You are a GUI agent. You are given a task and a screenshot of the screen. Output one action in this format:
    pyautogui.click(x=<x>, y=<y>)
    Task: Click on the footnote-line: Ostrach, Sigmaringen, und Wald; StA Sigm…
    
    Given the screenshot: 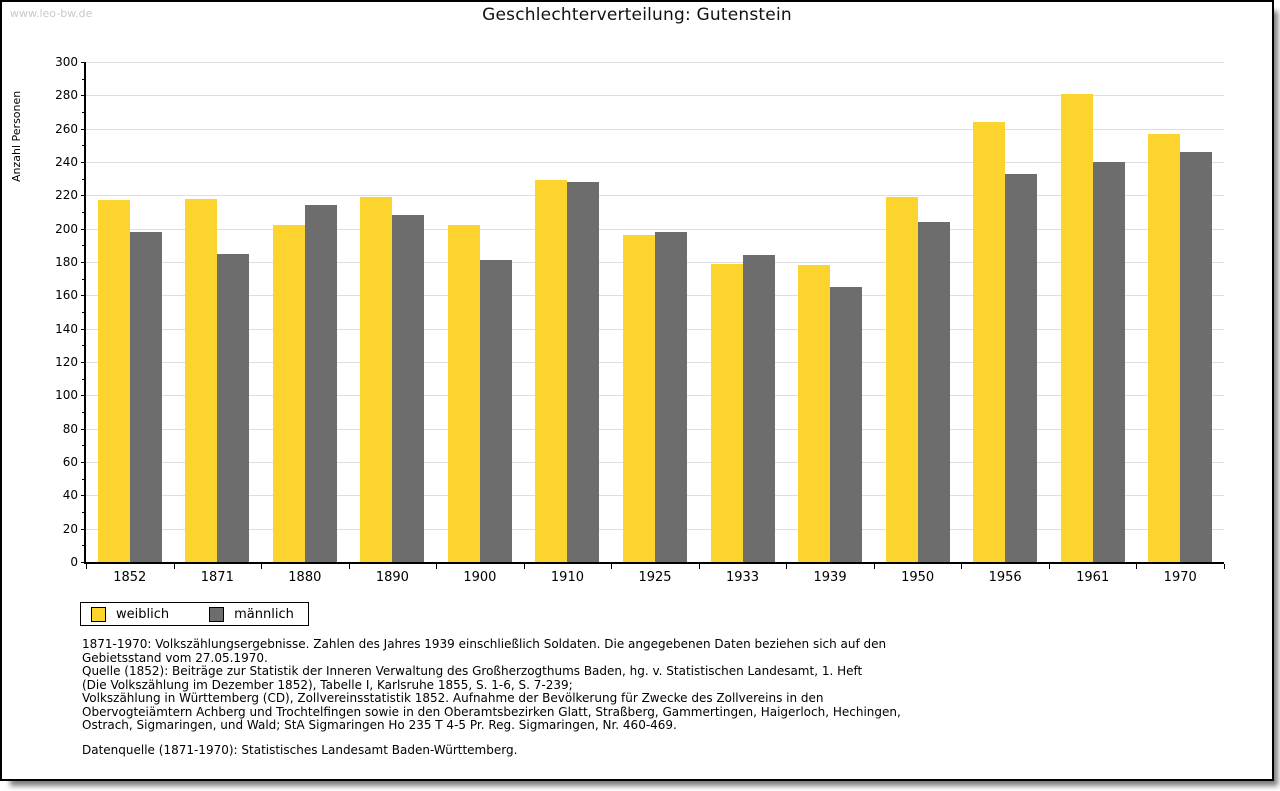 What is the action you would take?
    pyautogui.click(x=379, y=725)
    